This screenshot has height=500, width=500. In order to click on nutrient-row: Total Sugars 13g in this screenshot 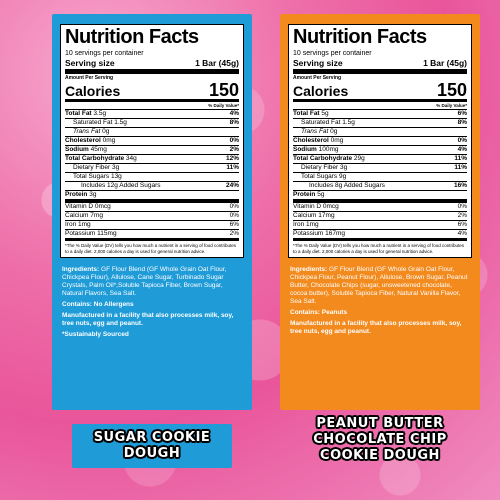, I will do `click(152, 177)`.